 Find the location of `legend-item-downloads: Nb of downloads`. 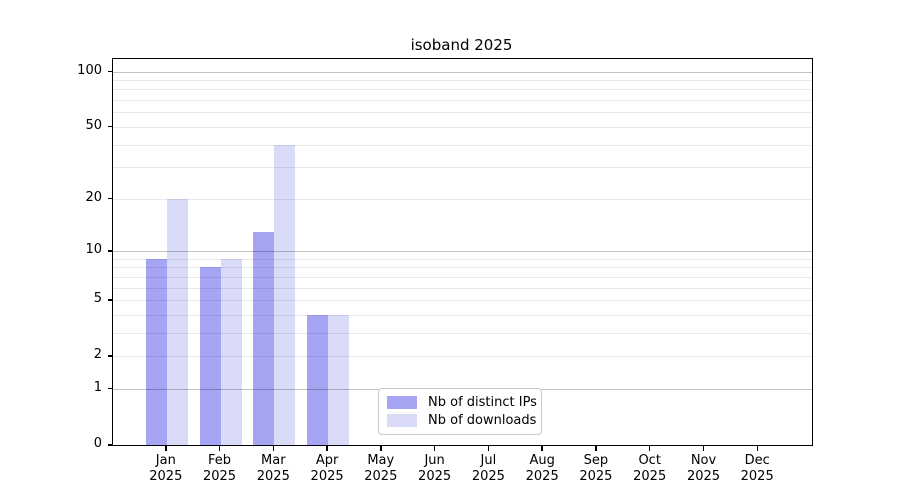

legend-item-downloads: Nb of downloads is located at coordinates (462, 421).